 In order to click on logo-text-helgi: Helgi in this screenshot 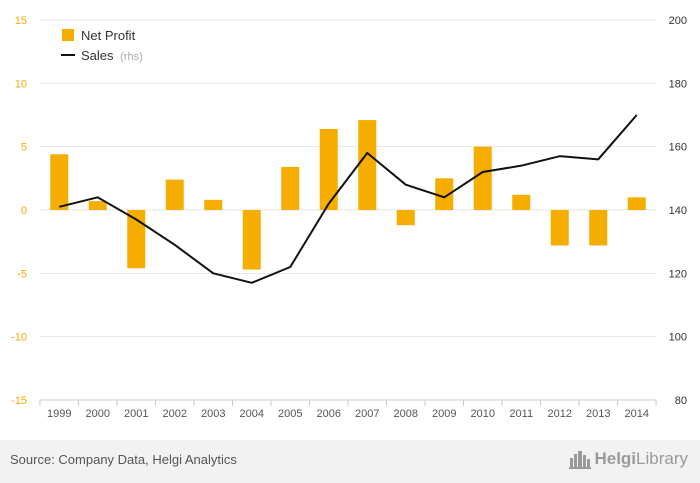, I will do `click(615, 458)`.